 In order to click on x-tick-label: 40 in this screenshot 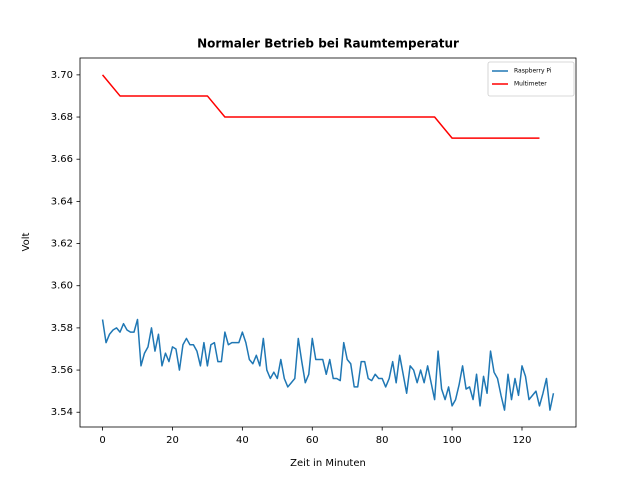, I will do `click(242, 440)`.